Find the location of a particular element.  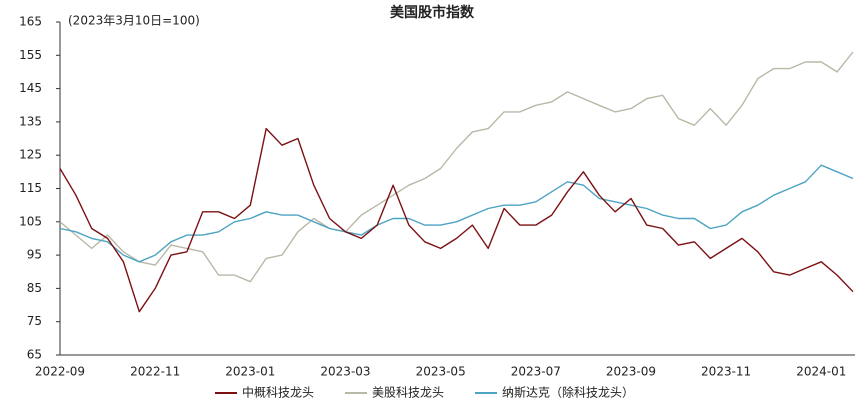

y-tick-label: 75 is located at coordinates (34, 321).